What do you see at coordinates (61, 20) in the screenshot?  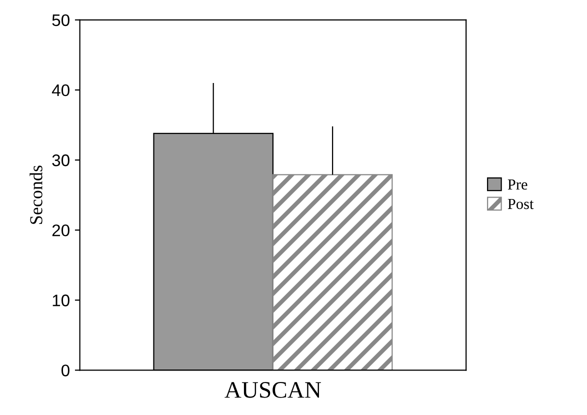 I see `y-tick-label: 50` at bounding box center [61, 20].